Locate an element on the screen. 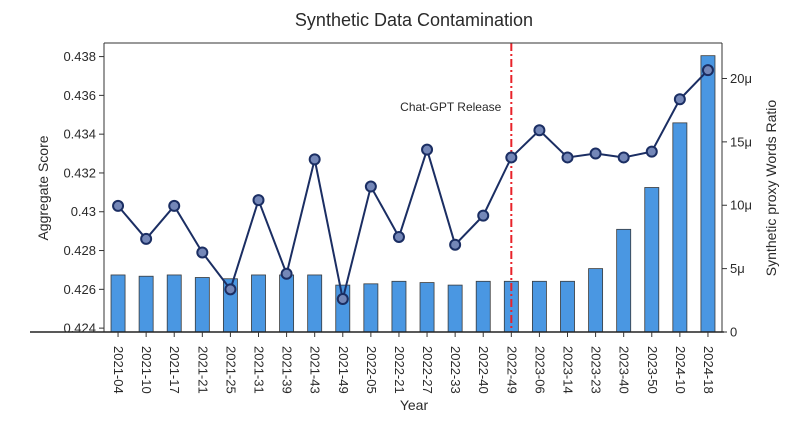  x-tick-label-2022-05: 2022-05 is located at coordinates (371, 370).